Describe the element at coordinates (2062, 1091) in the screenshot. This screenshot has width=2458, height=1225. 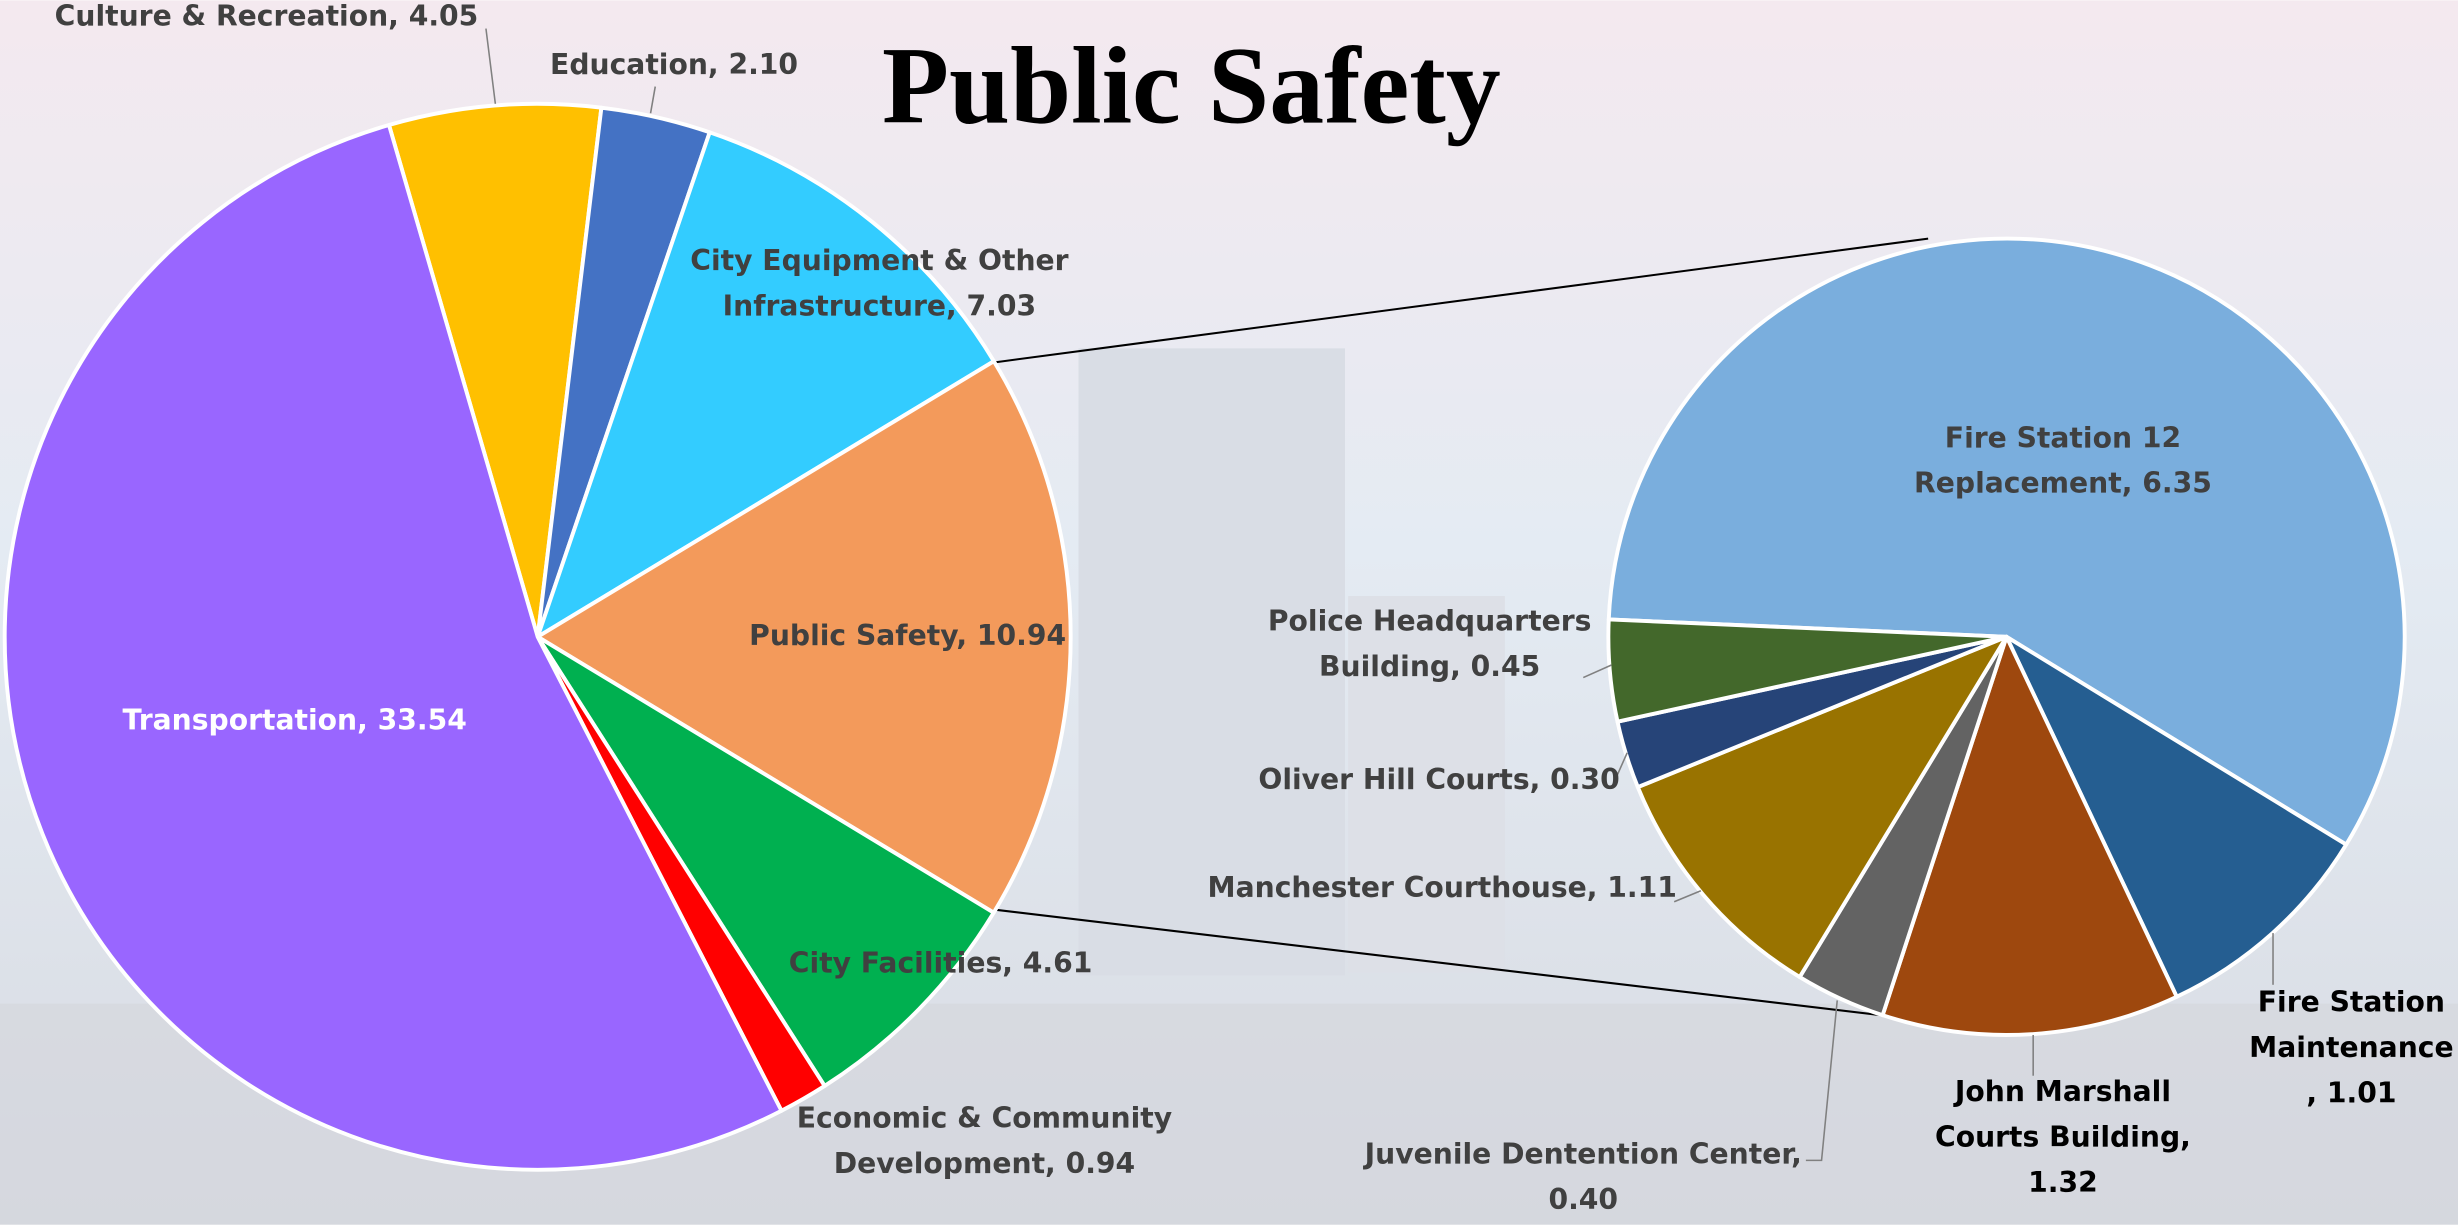
I see `data-label: John Marshall` at that location.